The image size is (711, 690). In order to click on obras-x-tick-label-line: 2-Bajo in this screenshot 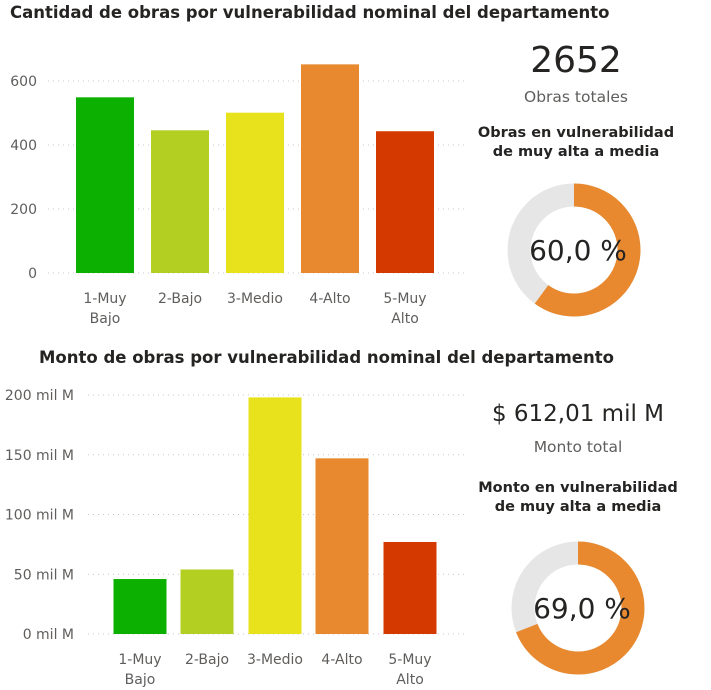, I will do `click(180, 299)`.